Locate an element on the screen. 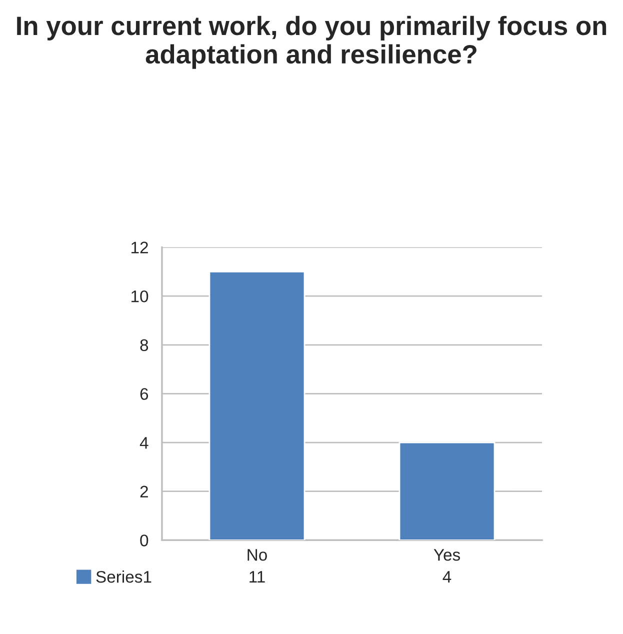  x-tick-label: Yes is located at coordinates (447, 555).